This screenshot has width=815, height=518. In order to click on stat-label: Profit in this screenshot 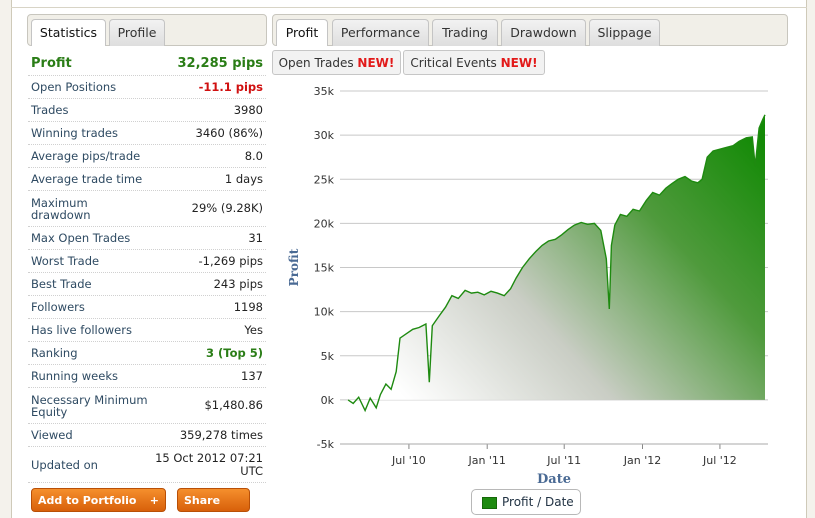, I will do `click(51, 63)`.